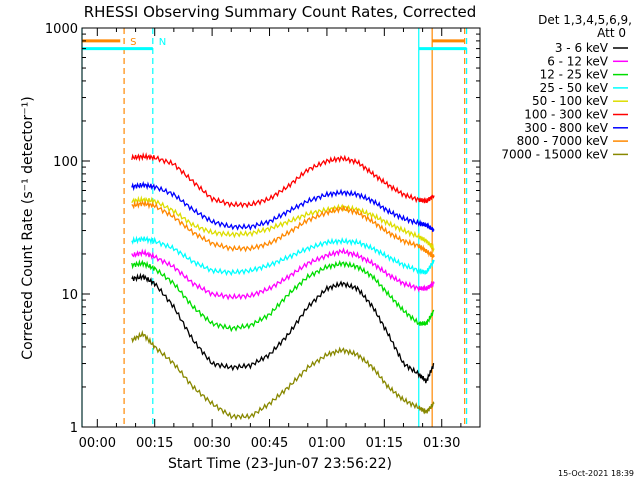 The image size is (640, 480). Describe the element at coordinates (574, 75) in the screenshot. I see `legend-entry-label: 12 - 25 keV` at that location.